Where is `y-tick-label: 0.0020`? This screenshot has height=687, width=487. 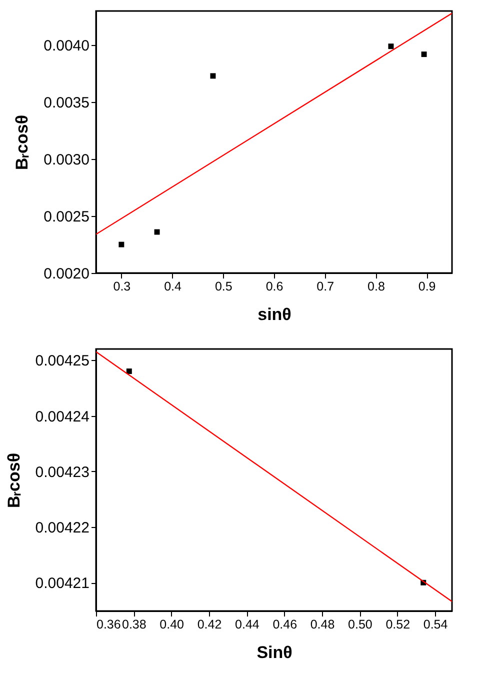 y-tick-label: 0.0020 is located at coordinates (67, 274).